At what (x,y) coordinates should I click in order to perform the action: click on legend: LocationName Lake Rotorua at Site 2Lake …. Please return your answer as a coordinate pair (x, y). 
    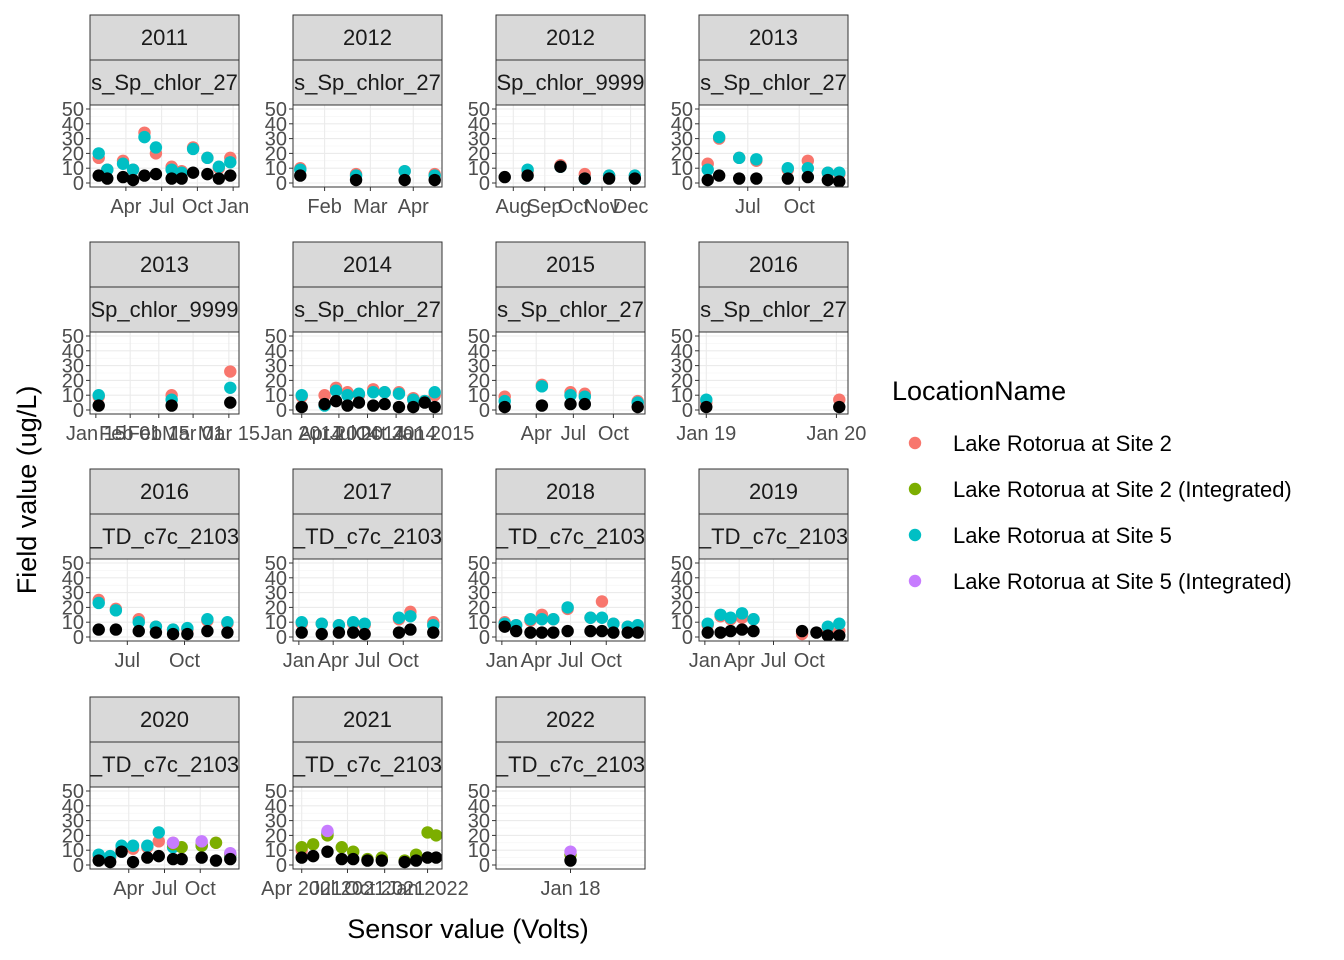
    Looking at the image, I should click on (1092, 485).